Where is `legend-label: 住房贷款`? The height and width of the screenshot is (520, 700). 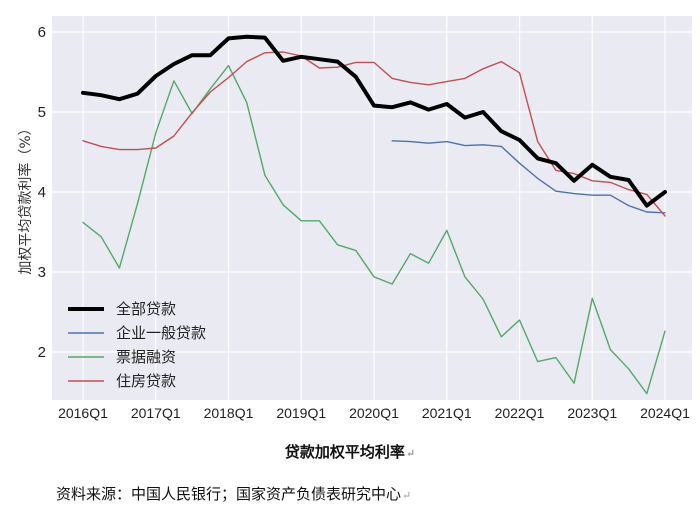 legend-label: 住房贷款 is located at coordinates (146, 381).